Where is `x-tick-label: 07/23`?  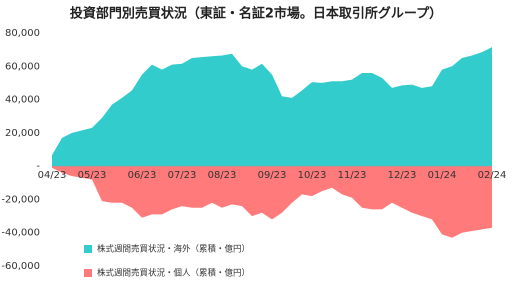
x-tick-label: 07/23 is located at coordinates (182, 175).